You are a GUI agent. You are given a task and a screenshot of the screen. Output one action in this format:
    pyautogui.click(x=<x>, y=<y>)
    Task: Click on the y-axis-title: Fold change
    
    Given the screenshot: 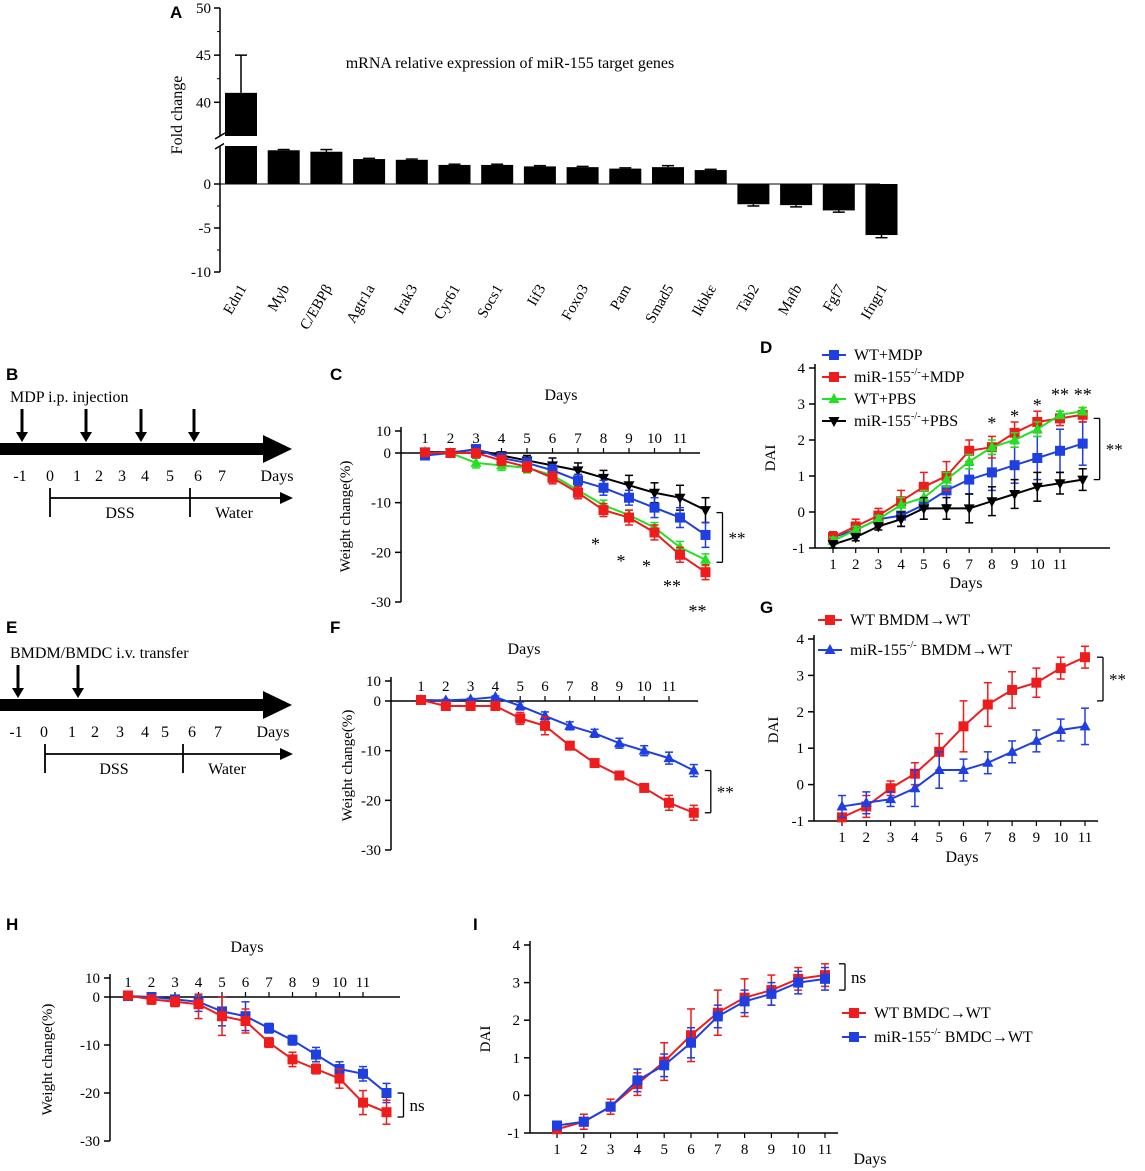 What is the action you would take?
    pyautogui.click(x=177, y=115)
    